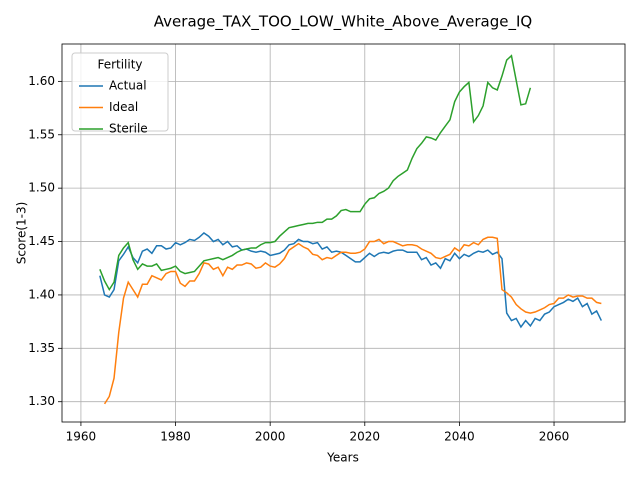 The height and width of the screenshot is (480, 640). Describe the element at coordinates (22, 233) in the screenshot. I see `y-axis-label: Score(1-3)` at that location.